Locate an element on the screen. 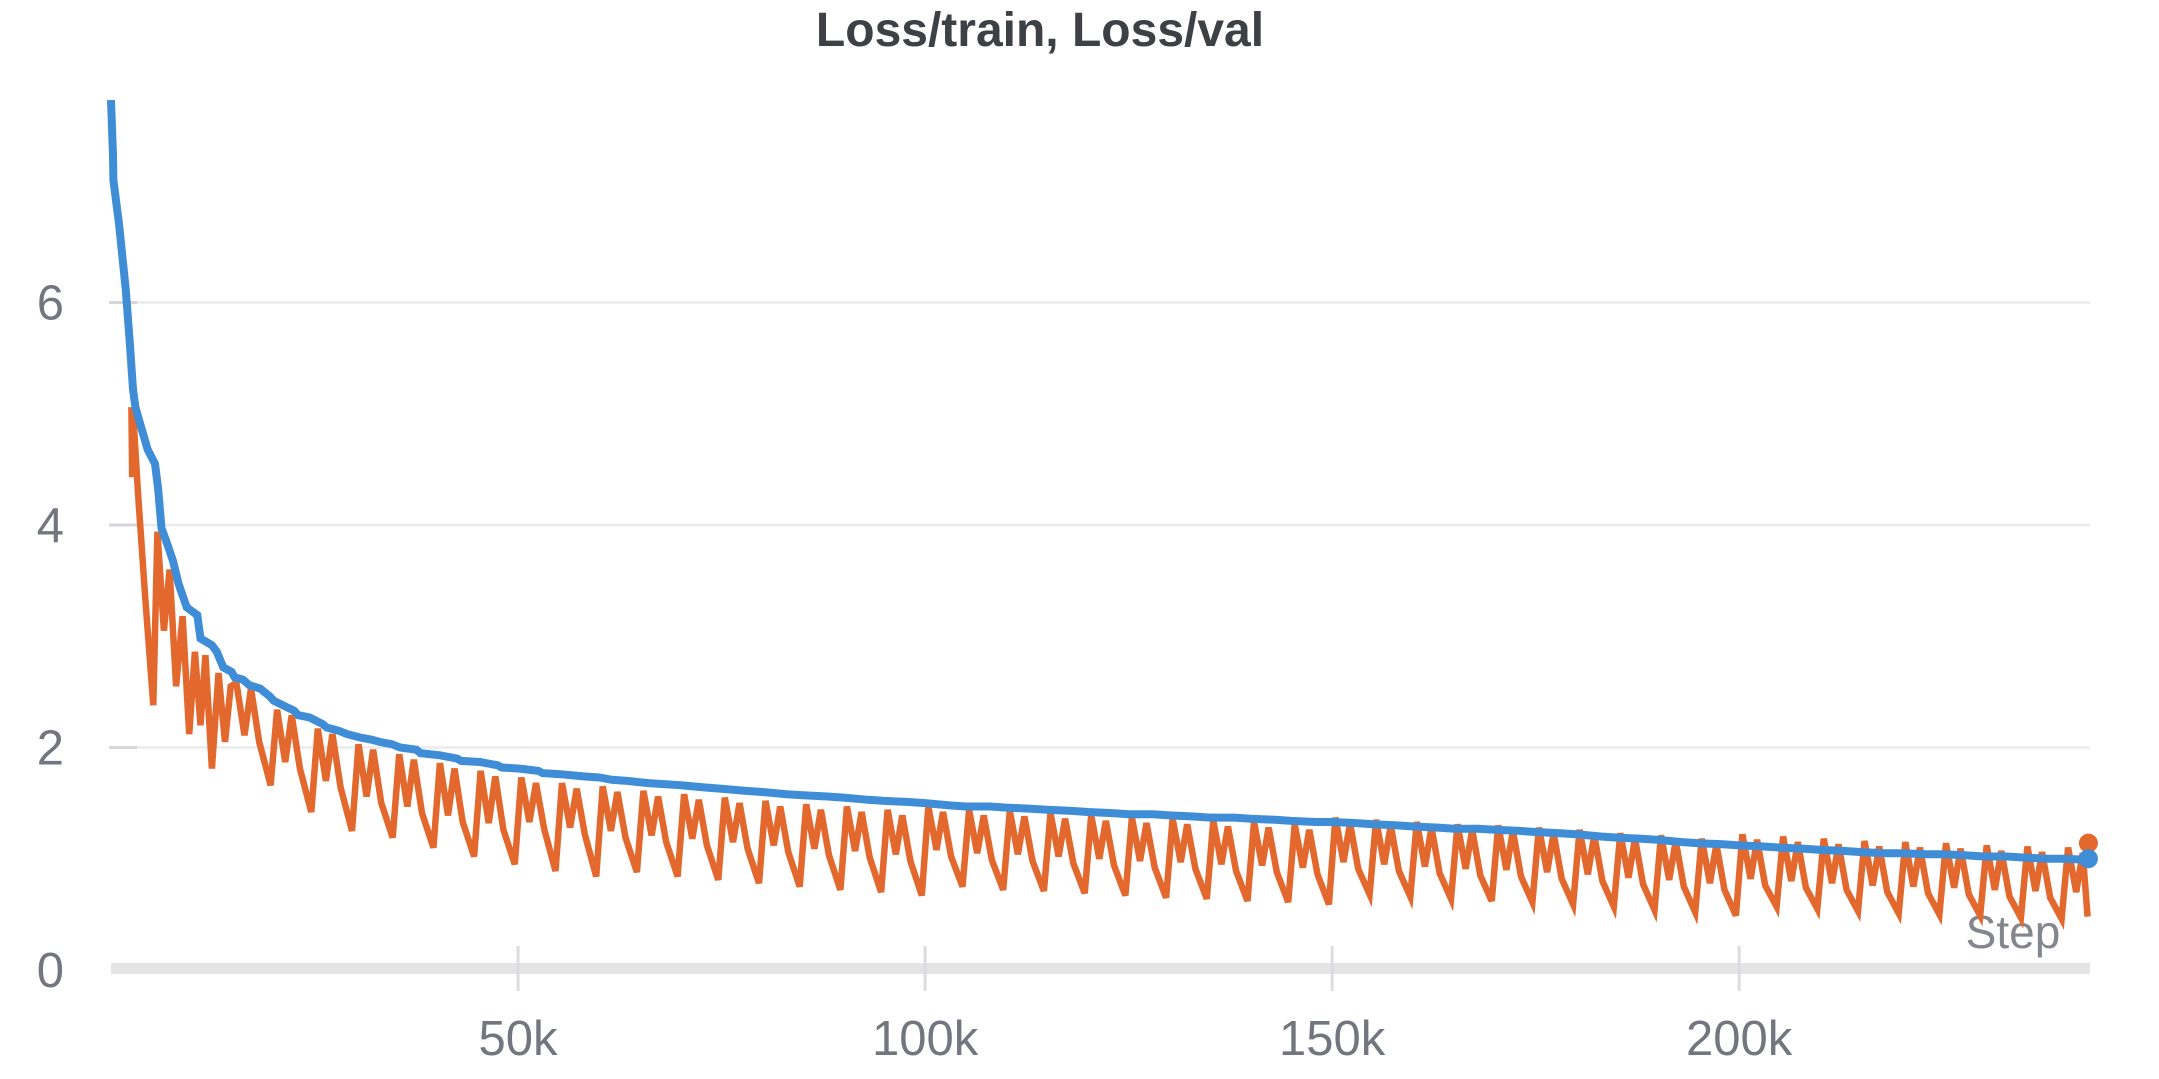 This screenshot has width=2159, height=1079. series-end-dot-Loss-val is located at coordinates (2088, 859).